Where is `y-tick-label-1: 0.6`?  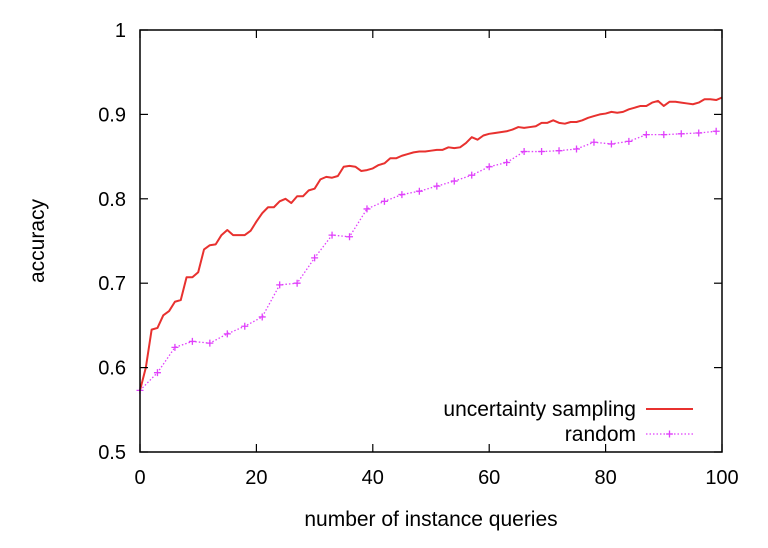
y-tick-label-1: 0.6 is located at coordinates (112, 369).